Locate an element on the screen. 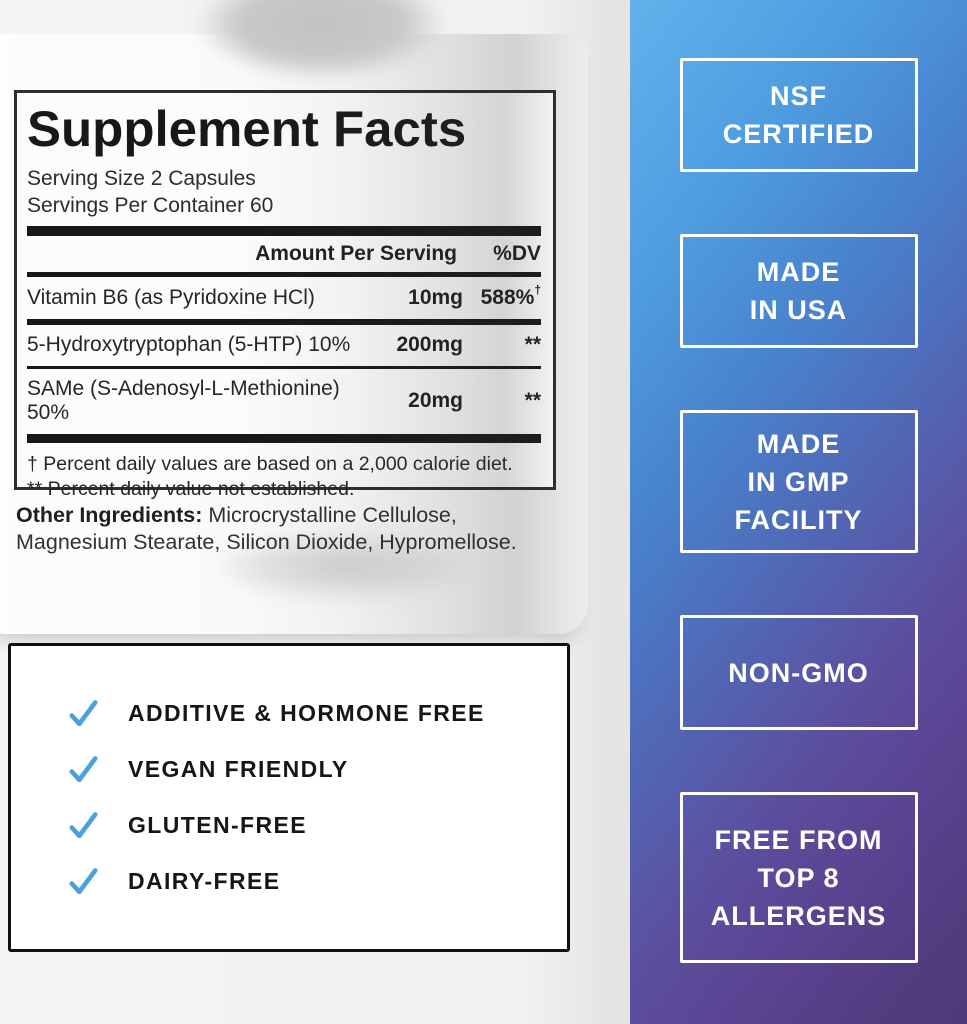  badge-line: TOP 8 is located at coordinates (798, 877).